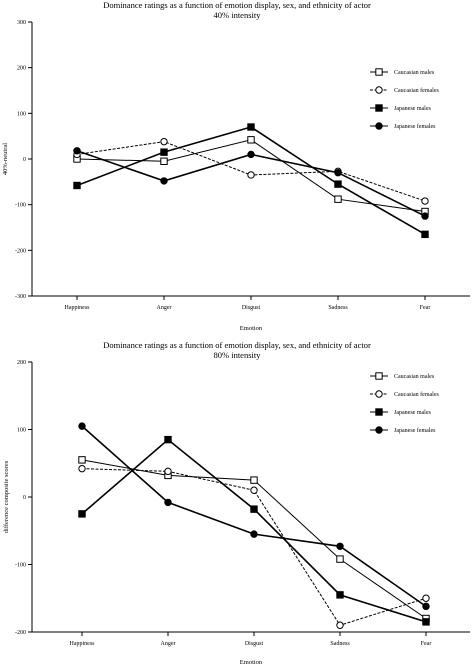  What do you see at coordinates (251, 328) in the screenshot?
I see `chart1-x-axis-title: Emotion` at bounding box center [251, 328].